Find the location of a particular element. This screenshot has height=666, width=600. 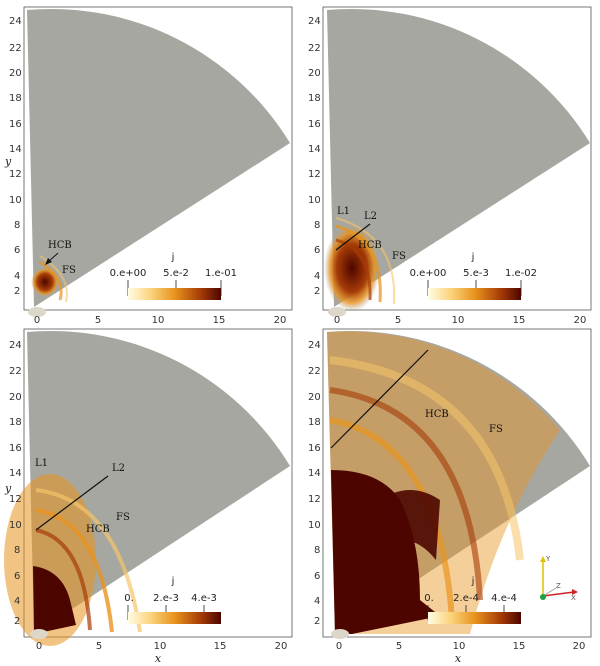

colorbar-scale-labels: 10 15 is located at coordinates (190, 320).